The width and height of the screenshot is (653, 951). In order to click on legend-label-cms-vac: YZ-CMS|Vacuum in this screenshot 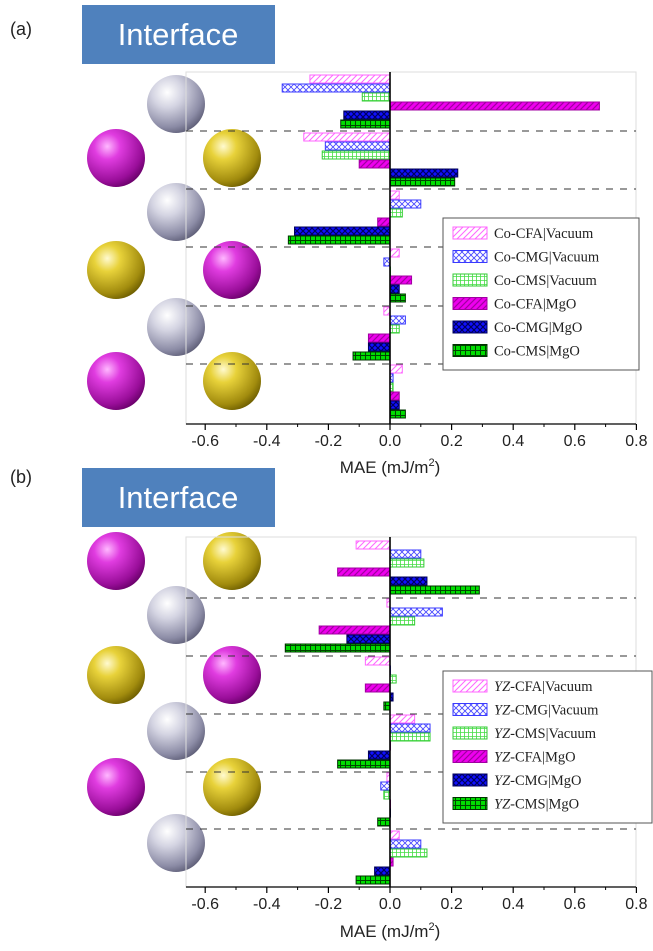, I will do `click(545, 734)`.